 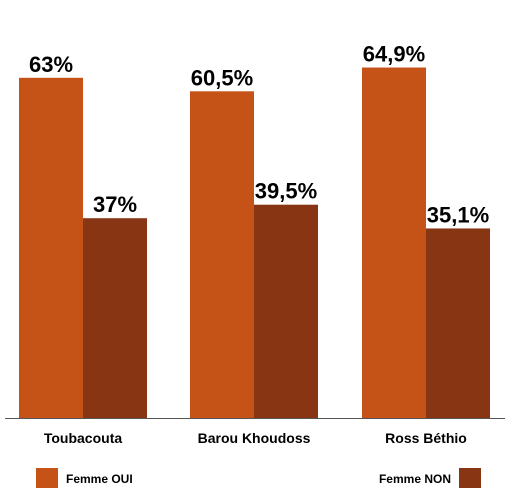 What do you see at coordinates (426, 438) in the screenshot?
I see `category-label-2: Ross Béthio` at bounding box center [426, 438].